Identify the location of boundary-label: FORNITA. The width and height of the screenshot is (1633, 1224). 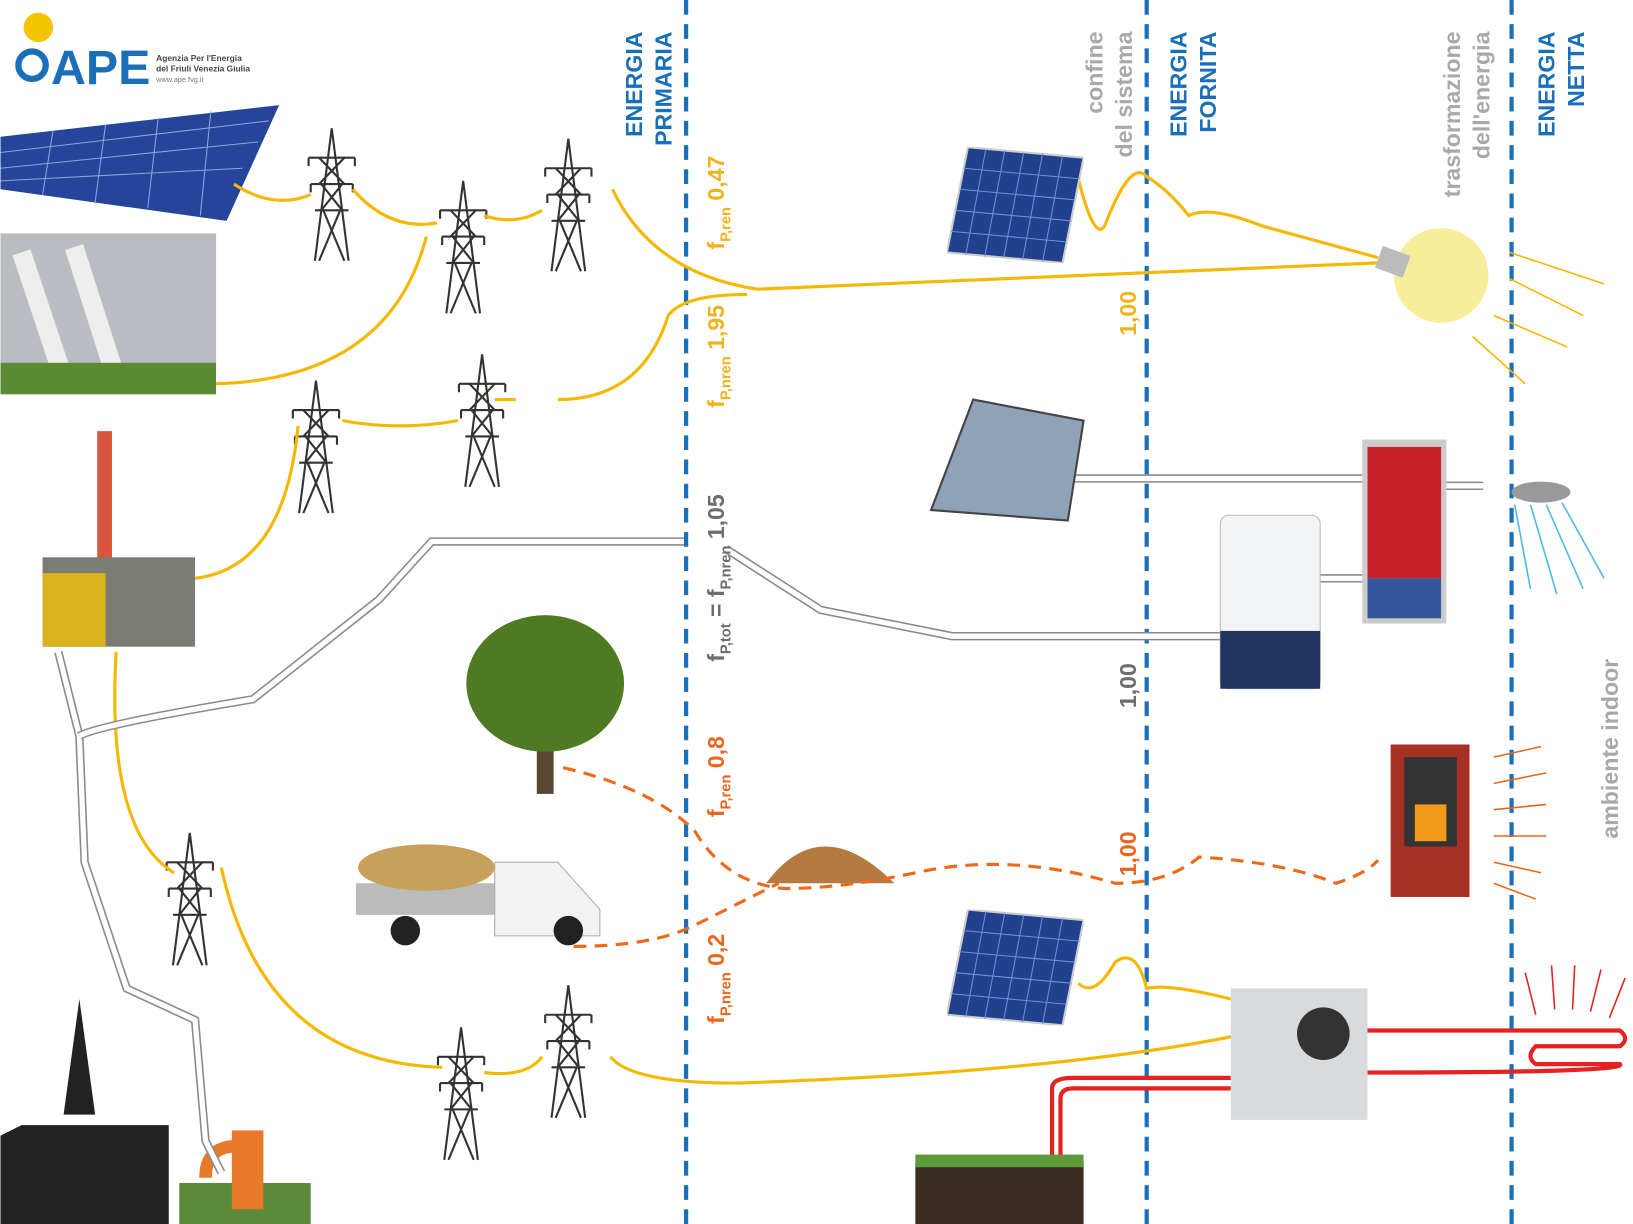
(1208, 81).